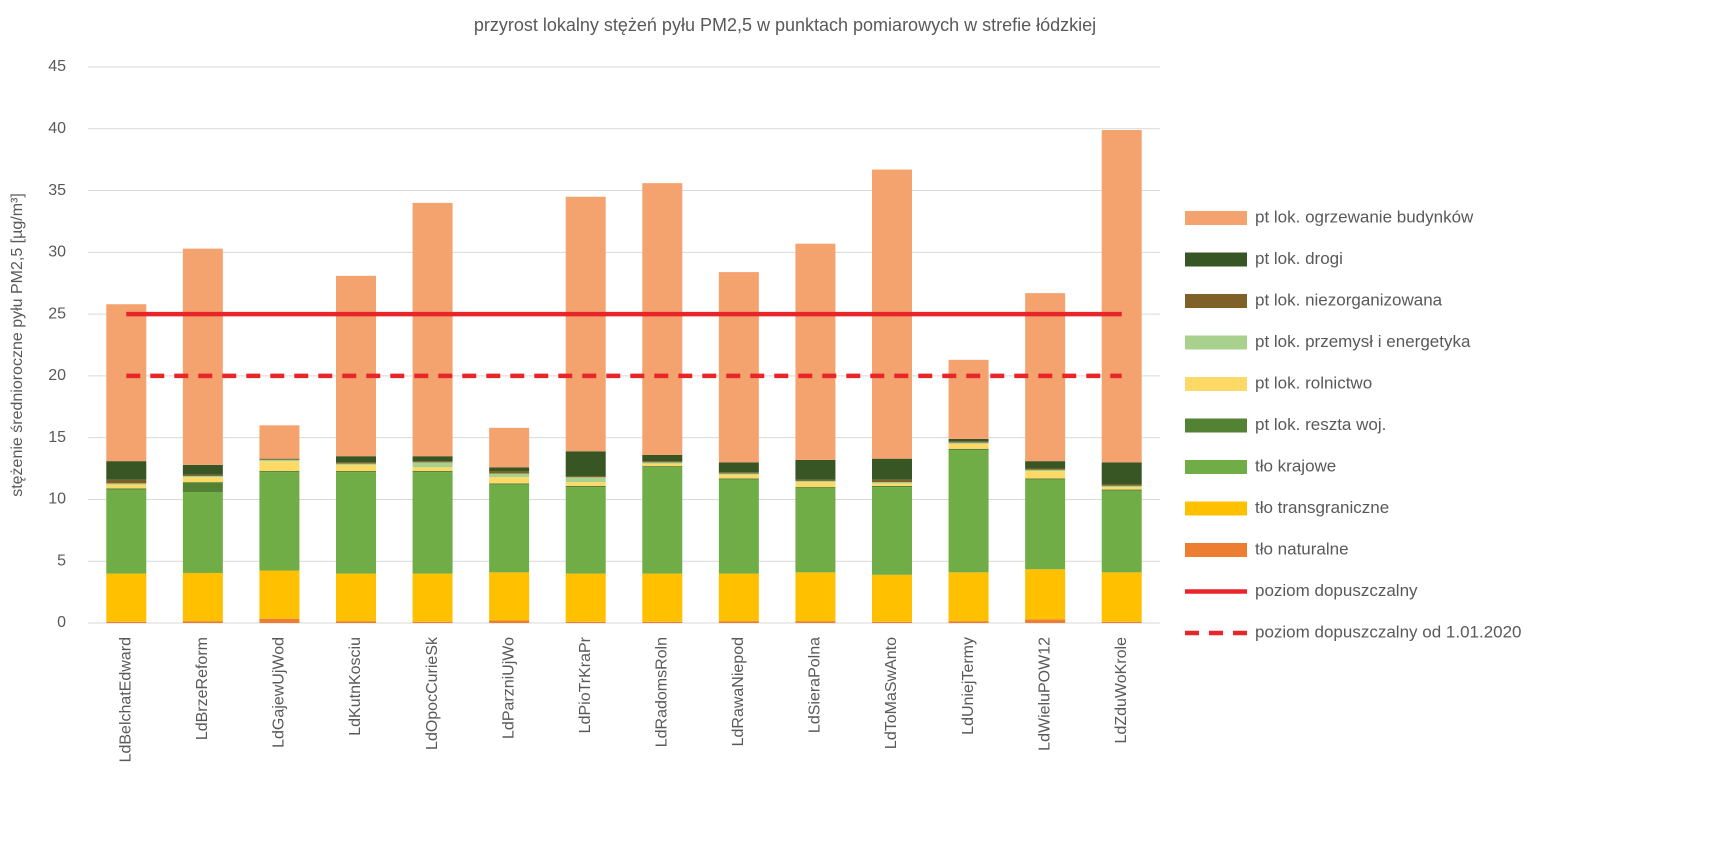  I want to click on x-tick-label: LdPioTrKraPr, so click(585, 684).